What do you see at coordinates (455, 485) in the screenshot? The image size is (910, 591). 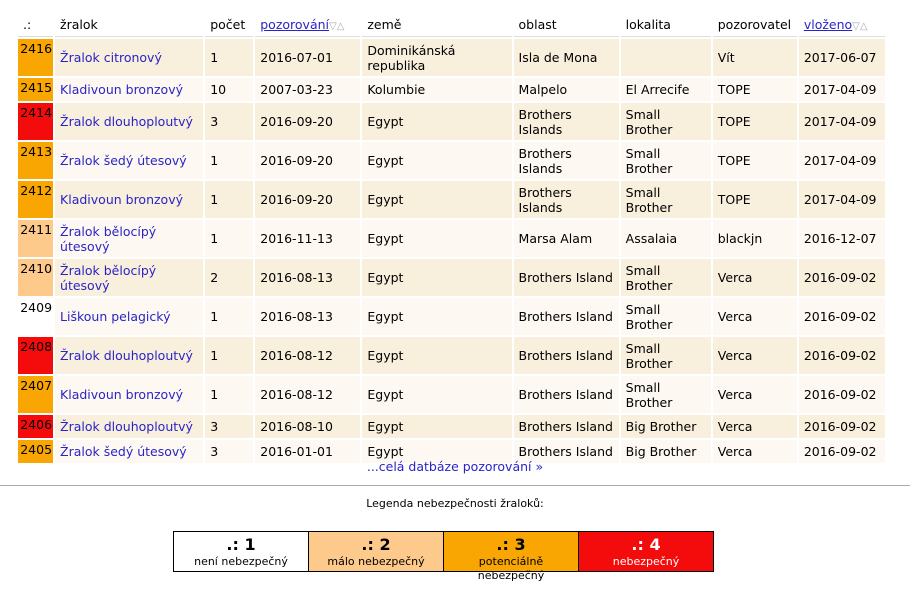 I see `divider` at bounding box center [455, 485].